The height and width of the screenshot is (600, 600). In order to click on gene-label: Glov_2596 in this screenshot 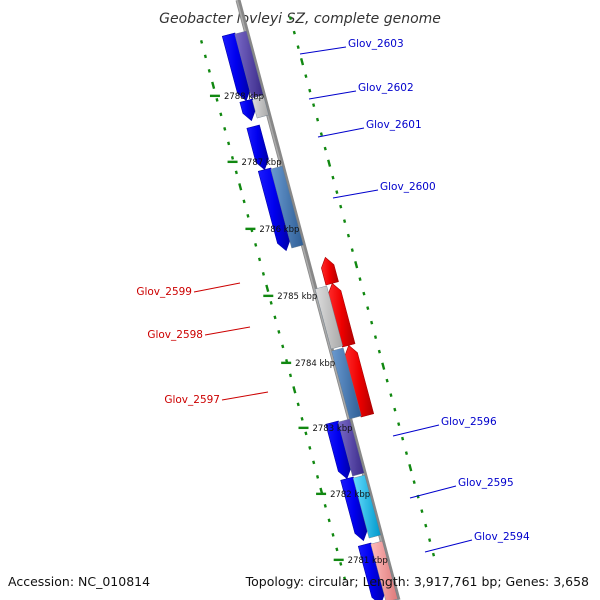, I will do `click(469, 422)`.